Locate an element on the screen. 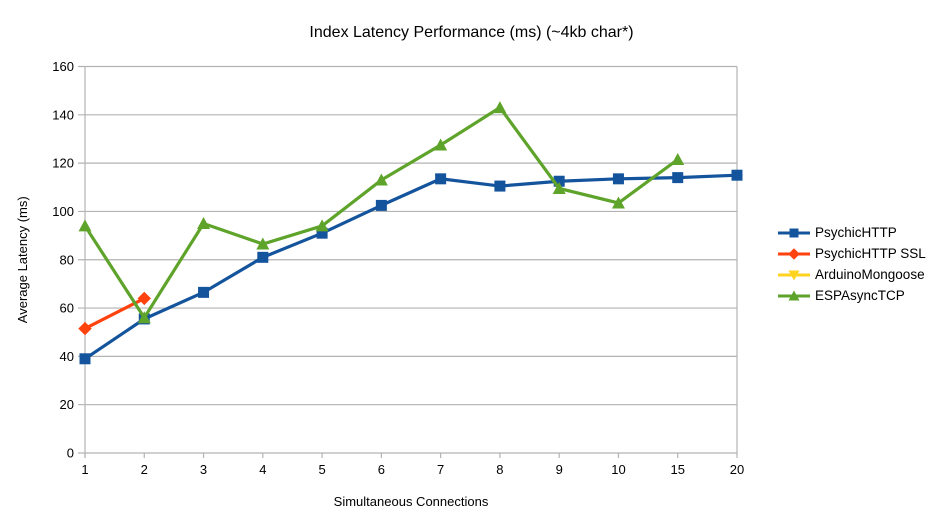 Image resolution: width=943 pixels, height=530 pixels. line-diamond-marker-icon is located at coordinates (794, 253).